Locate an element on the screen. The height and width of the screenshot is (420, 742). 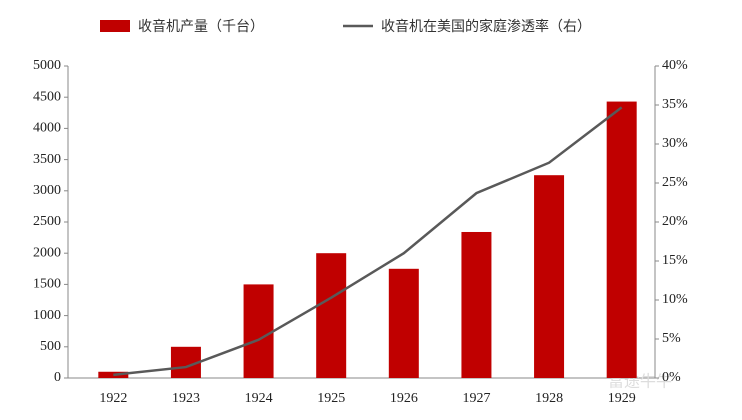
x-tick-label: 1929 is located at coordinates (622, 398).